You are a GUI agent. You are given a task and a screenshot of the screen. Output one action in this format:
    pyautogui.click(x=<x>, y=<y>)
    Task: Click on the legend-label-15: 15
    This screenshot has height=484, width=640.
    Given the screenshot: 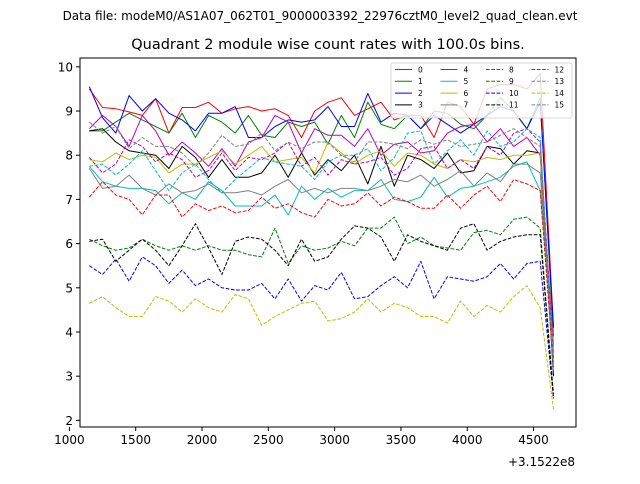 What is the action you would take?
    pyautogui.click(x=560, y=105)
    